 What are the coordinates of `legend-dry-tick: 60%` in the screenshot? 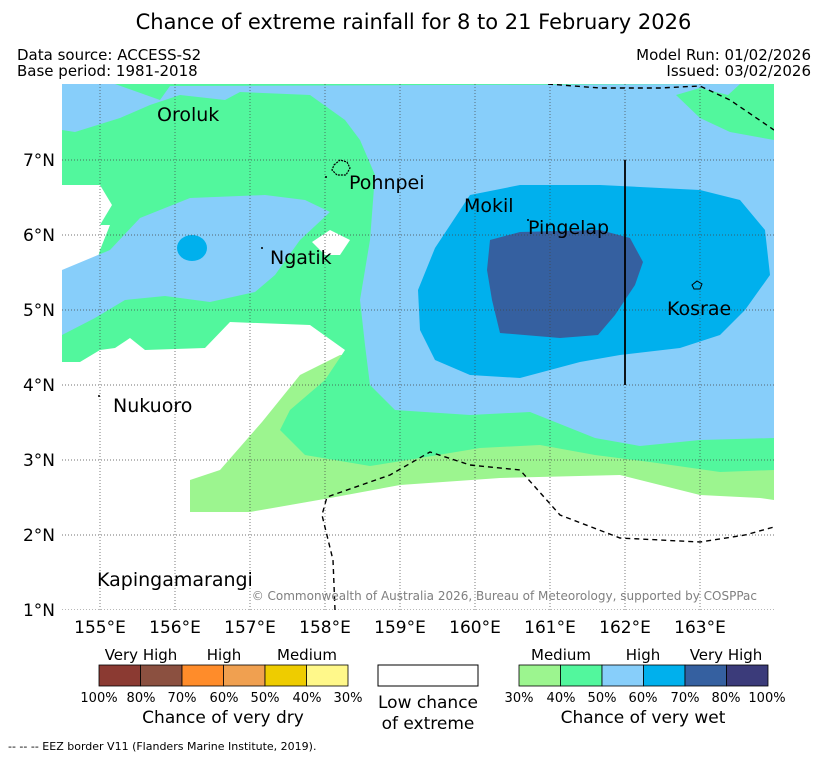 It's located at (224, 698).